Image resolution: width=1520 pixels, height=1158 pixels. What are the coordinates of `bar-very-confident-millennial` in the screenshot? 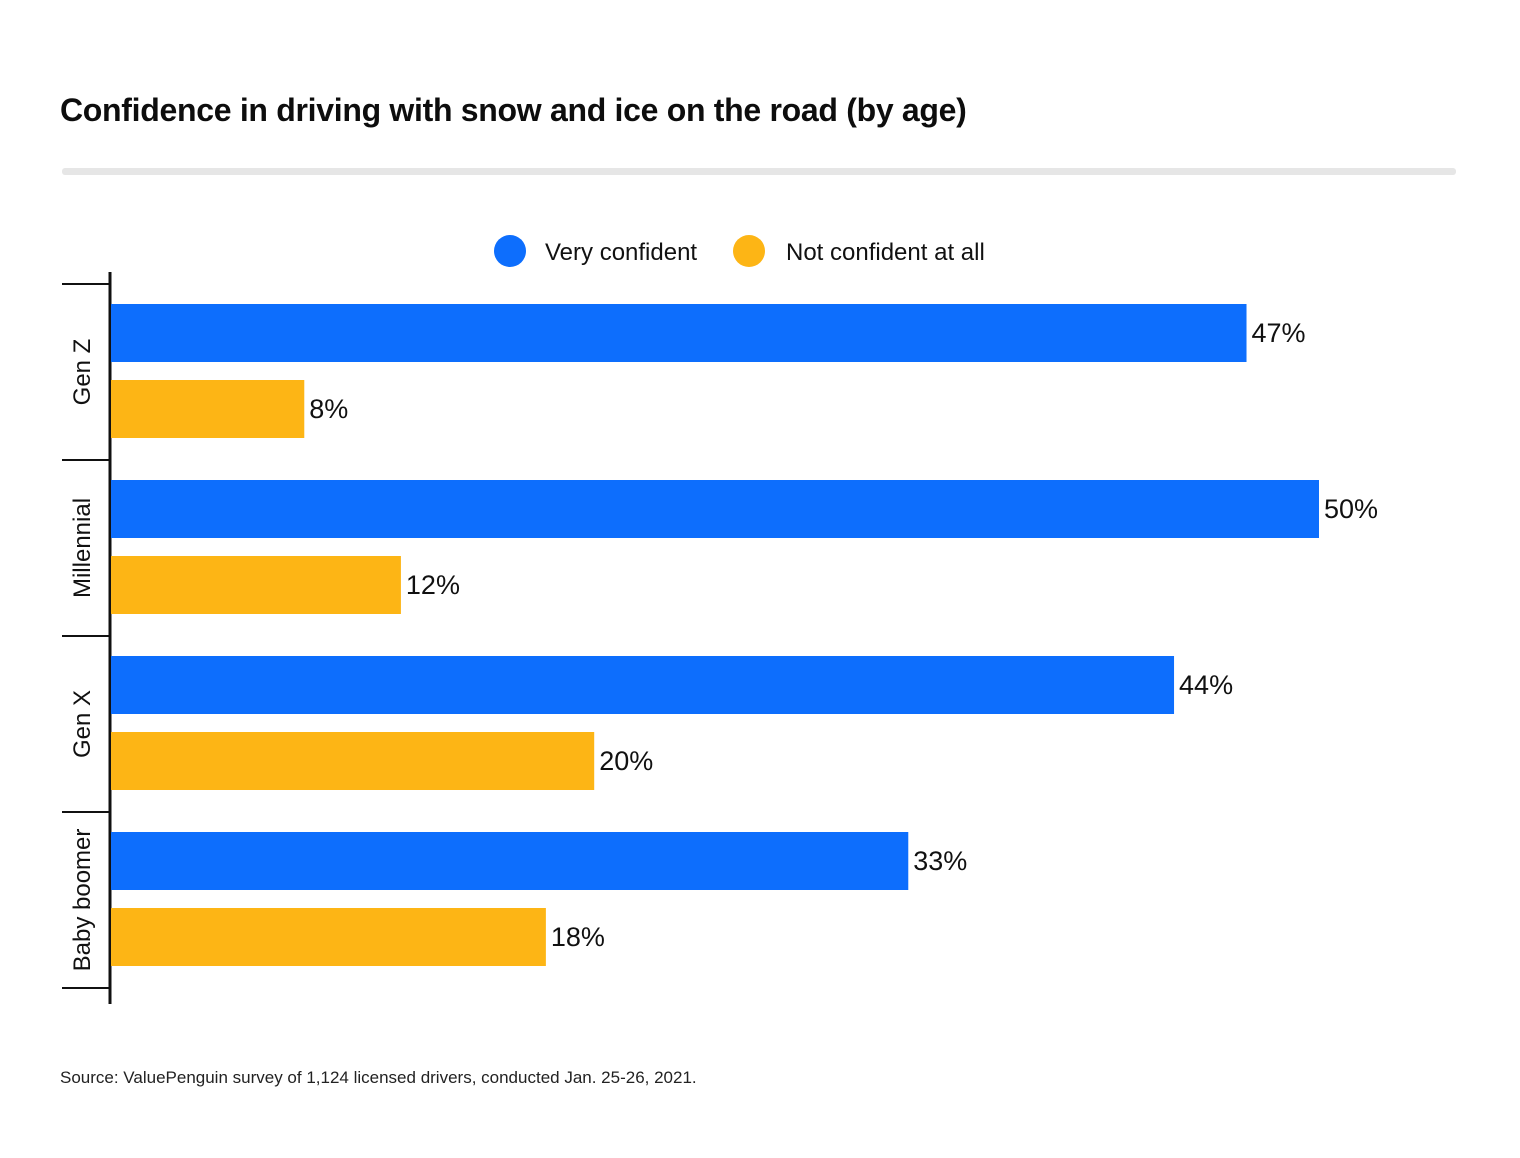 It's located at (715, 509).